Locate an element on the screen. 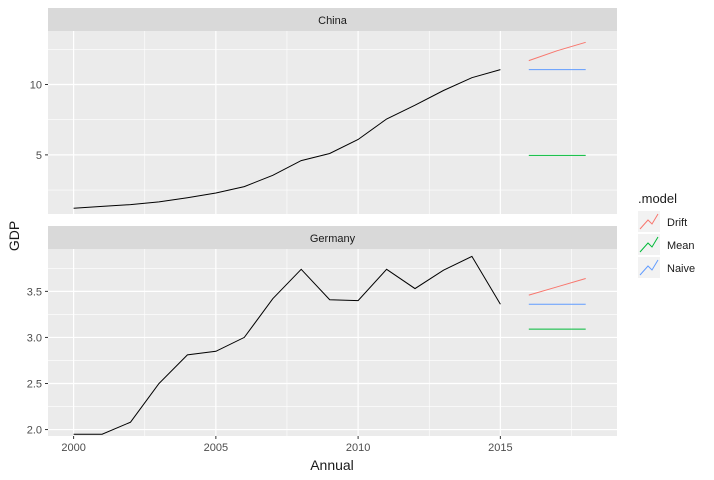  facet-strip-label: Germany is located at coordinates (333, 239).